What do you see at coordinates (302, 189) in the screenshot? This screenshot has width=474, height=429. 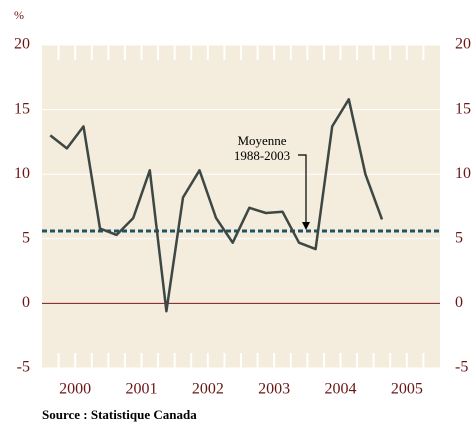 I see `average-arrow` at bounding box center [302, 189].